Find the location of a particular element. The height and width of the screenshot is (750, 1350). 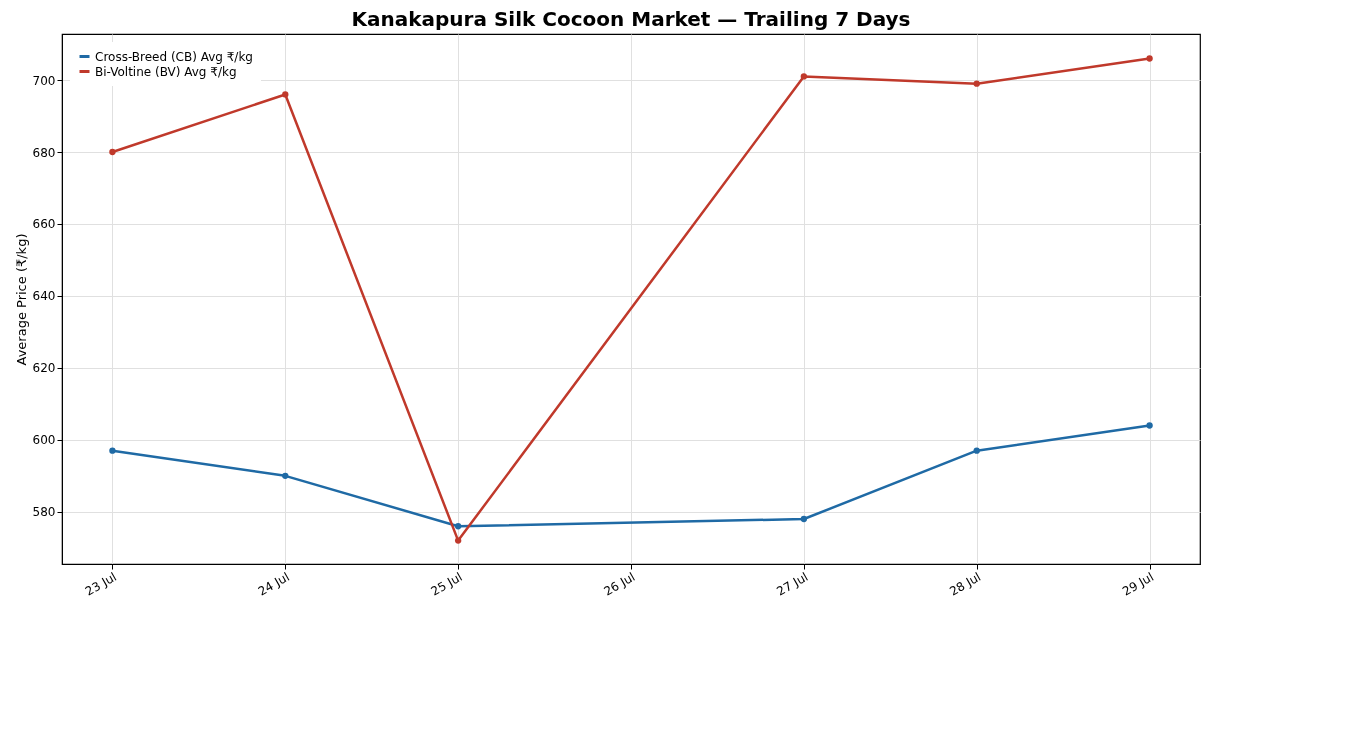

y-tick-label: 620 is located at coordinates (44, 368).